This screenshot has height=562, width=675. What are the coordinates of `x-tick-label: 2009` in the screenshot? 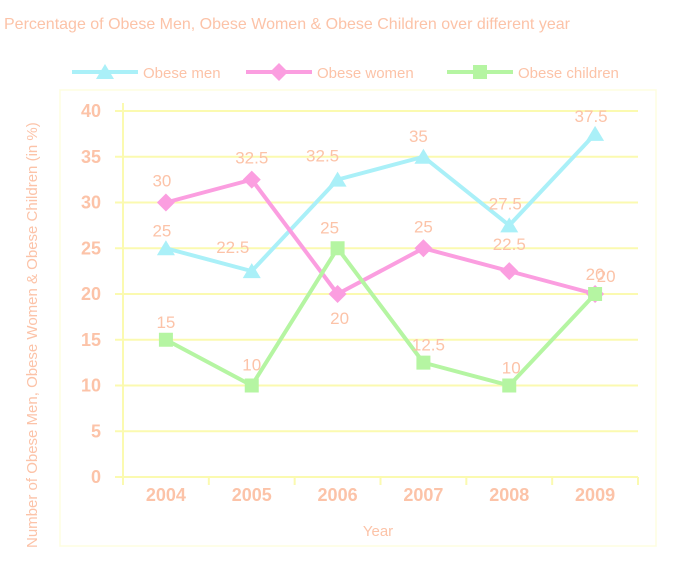 It's located at (595, 495).